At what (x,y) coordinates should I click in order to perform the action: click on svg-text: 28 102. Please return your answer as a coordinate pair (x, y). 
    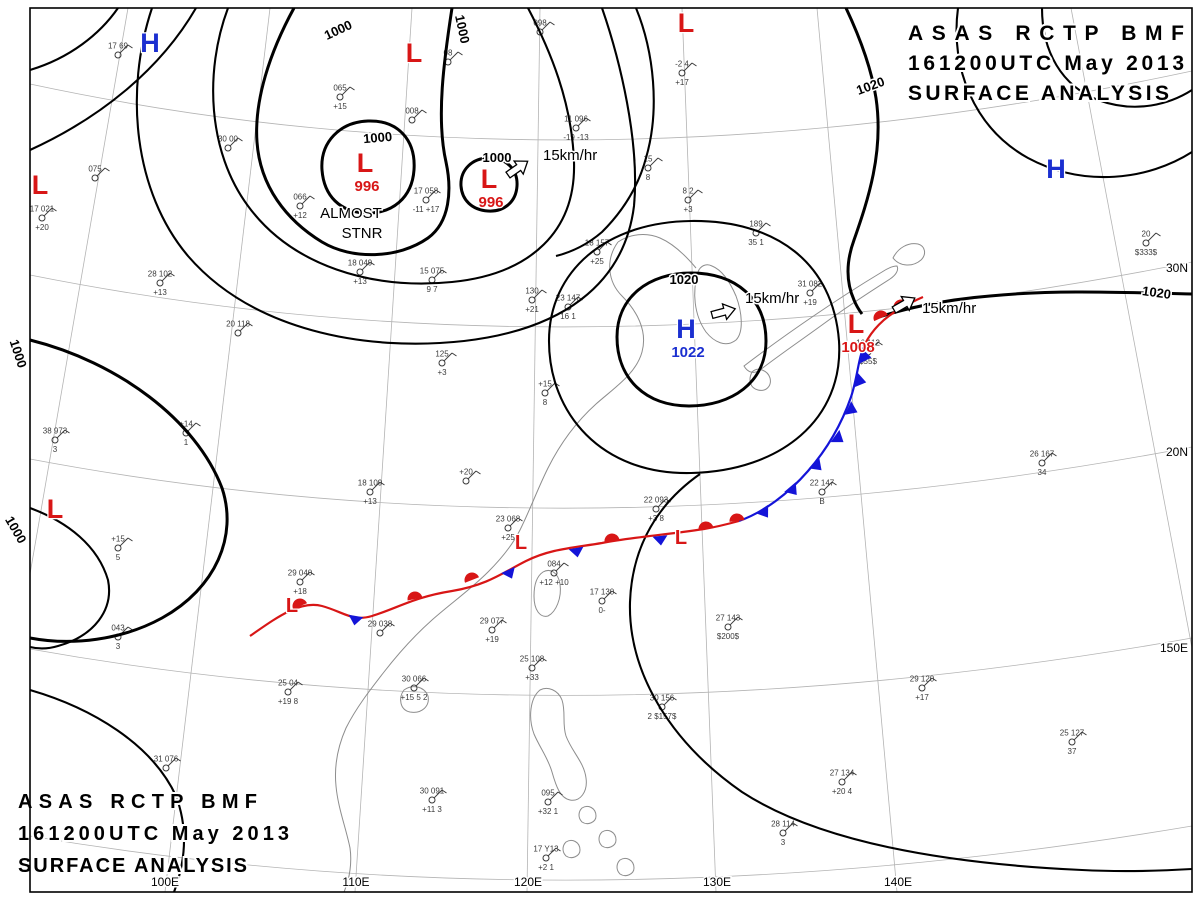
    Looking at the image, I should click on (160, 274).